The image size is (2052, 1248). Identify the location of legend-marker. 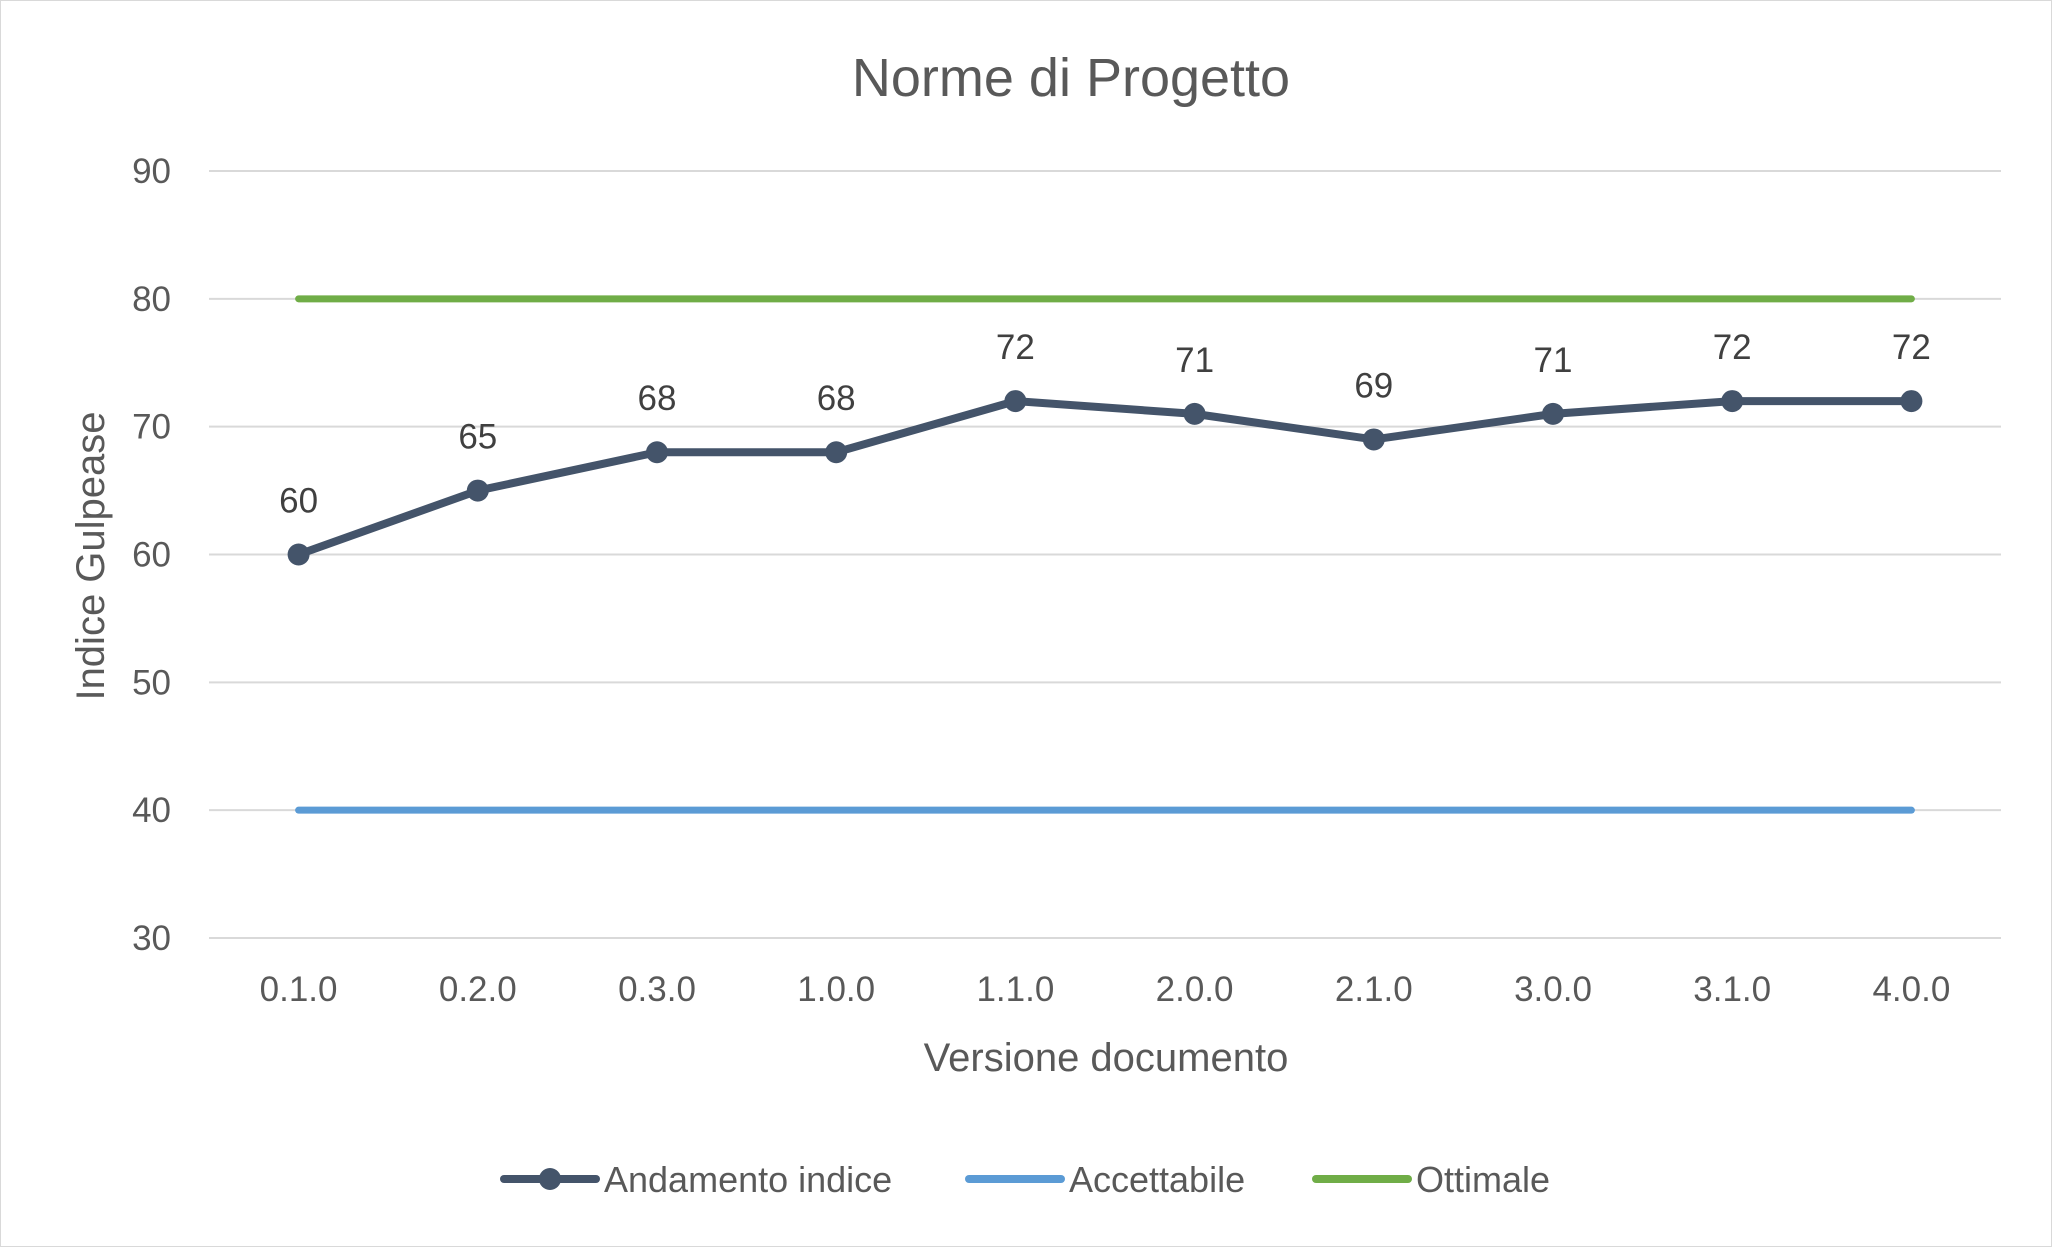
(550, 1179).